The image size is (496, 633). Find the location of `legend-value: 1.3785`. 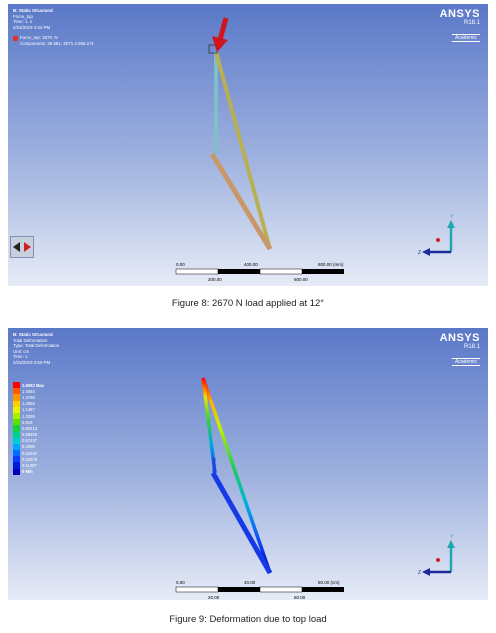

legend-value: 1.3785 is located at coordinates (28, 397).